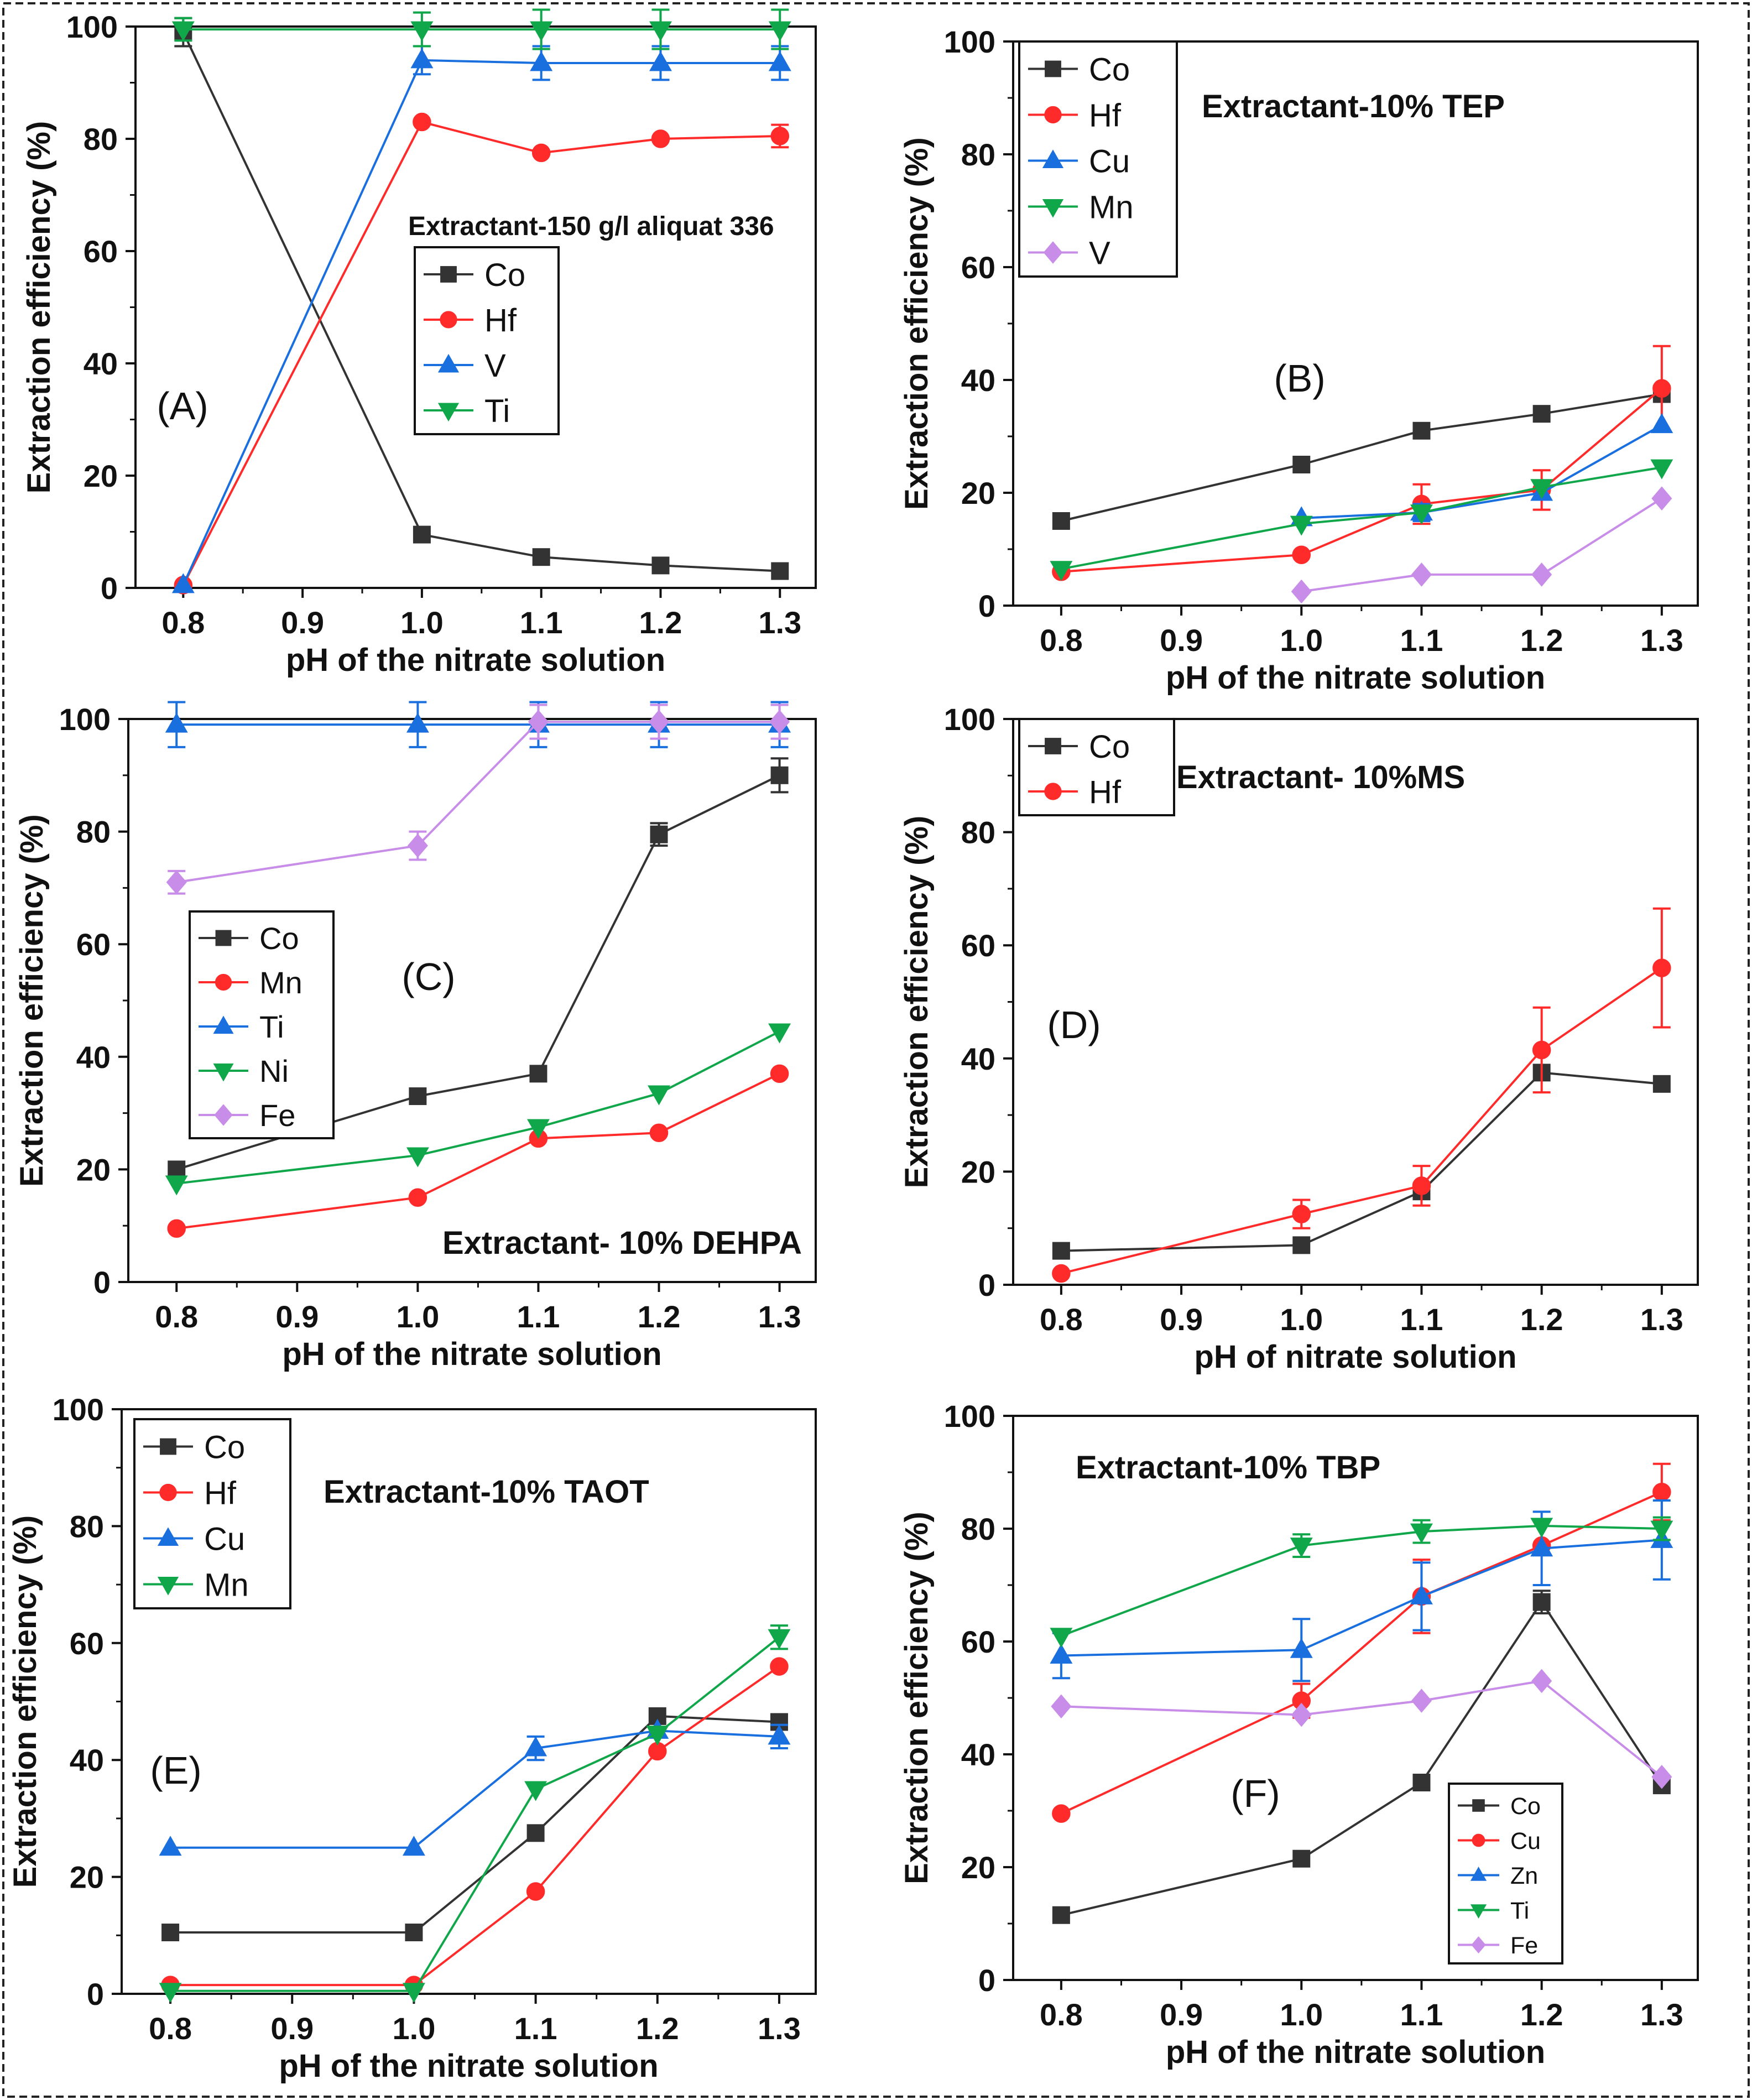 This screenshot has width=1752, height=2100. Describe the element at coordinates (1074, 1024) in the screenshot. I see `panel-label: (D)` at that location.